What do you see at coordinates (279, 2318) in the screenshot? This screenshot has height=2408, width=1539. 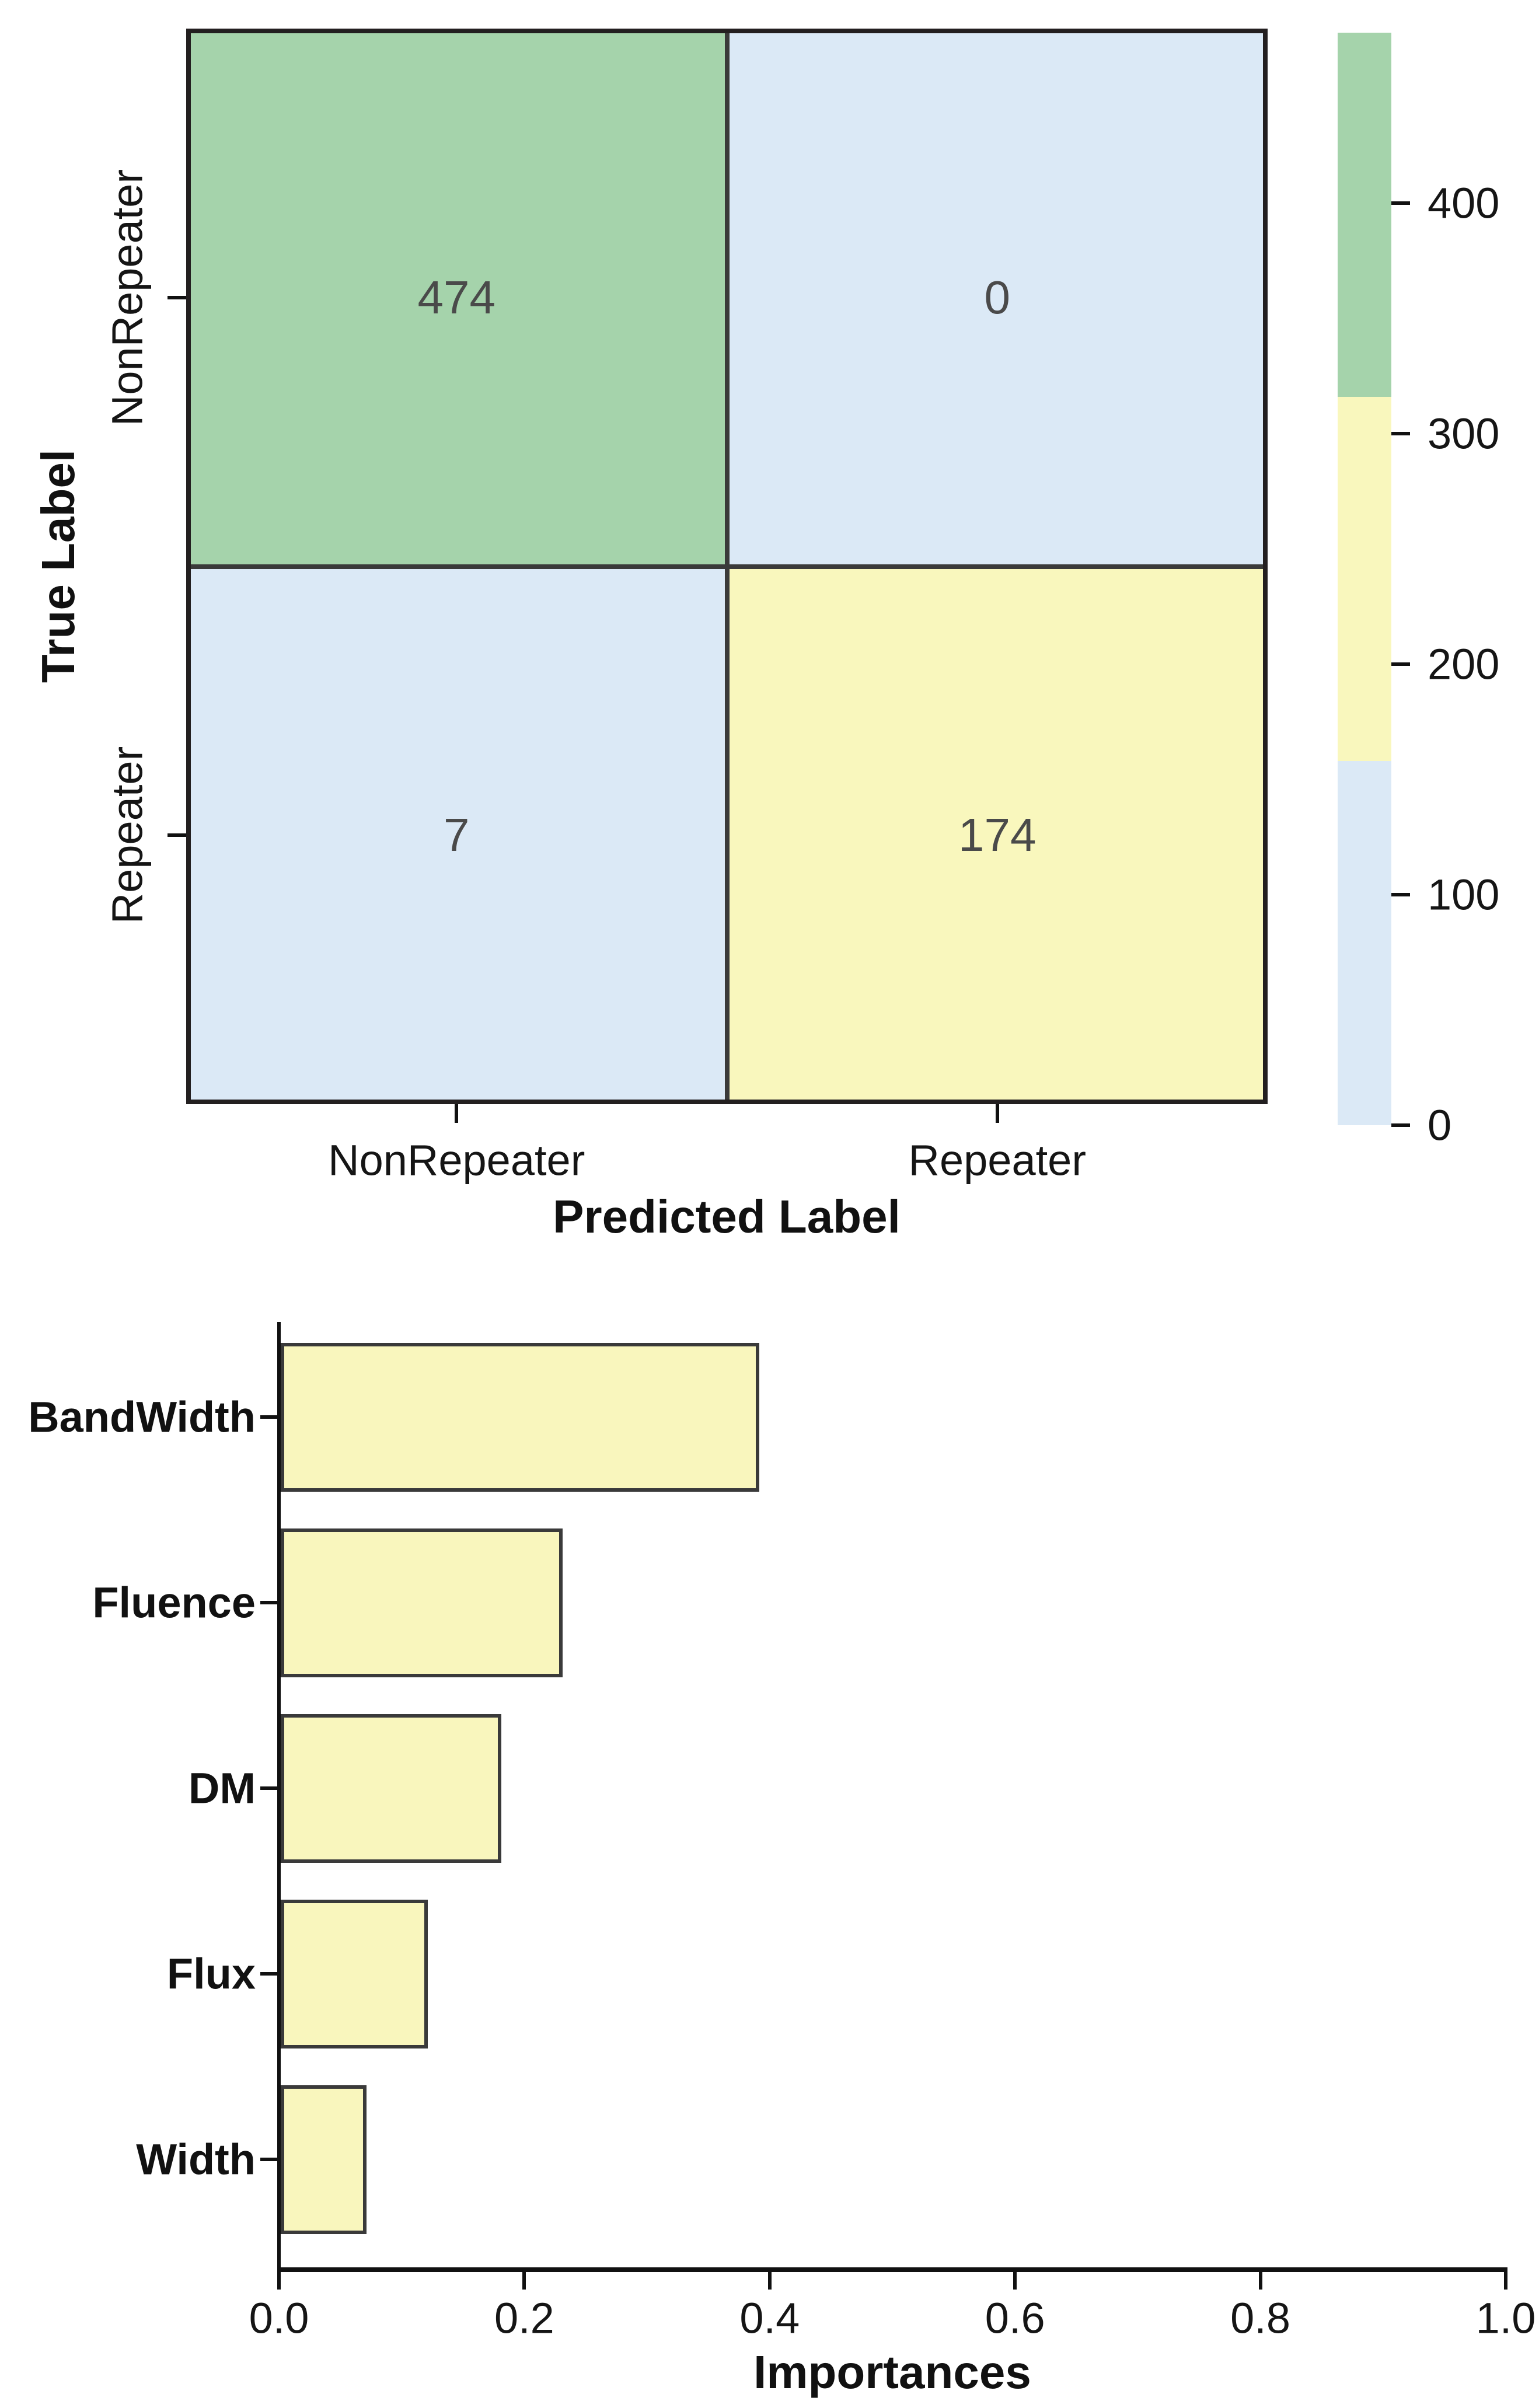 I see `bar-x-tick-label: 0.0` at bounding box center [279, 2318].